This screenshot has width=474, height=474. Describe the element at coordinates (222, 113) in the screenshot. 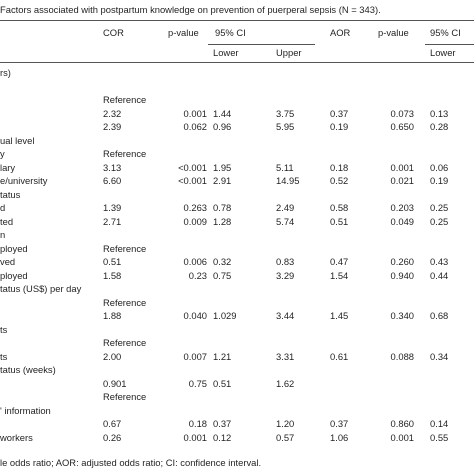

I see `cell: 1.44` at that location.